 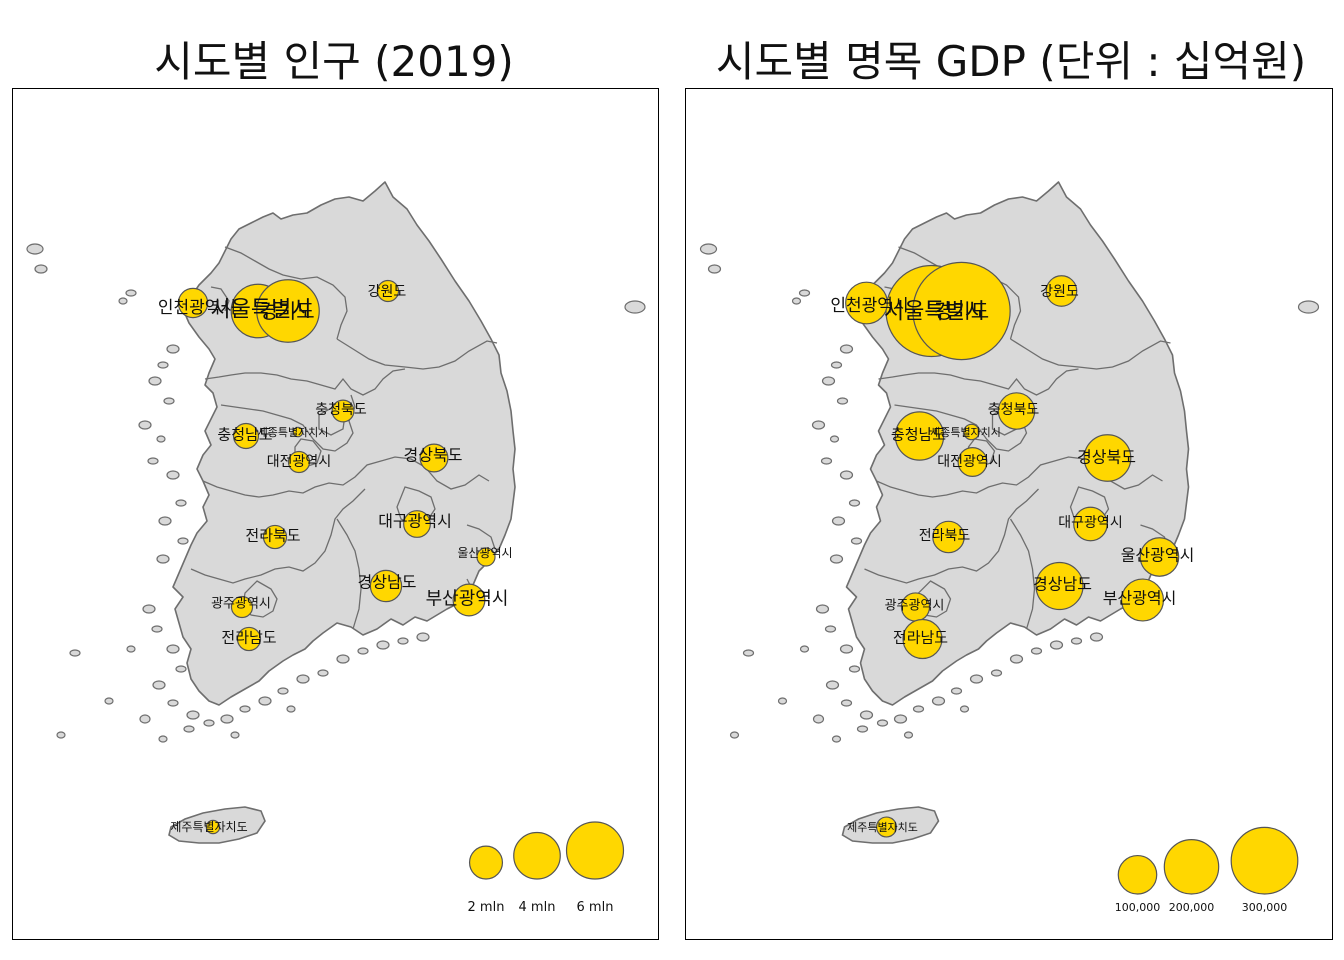 I want to click on region-label-5: 세종특별자치시, so click(x=965, y=432).